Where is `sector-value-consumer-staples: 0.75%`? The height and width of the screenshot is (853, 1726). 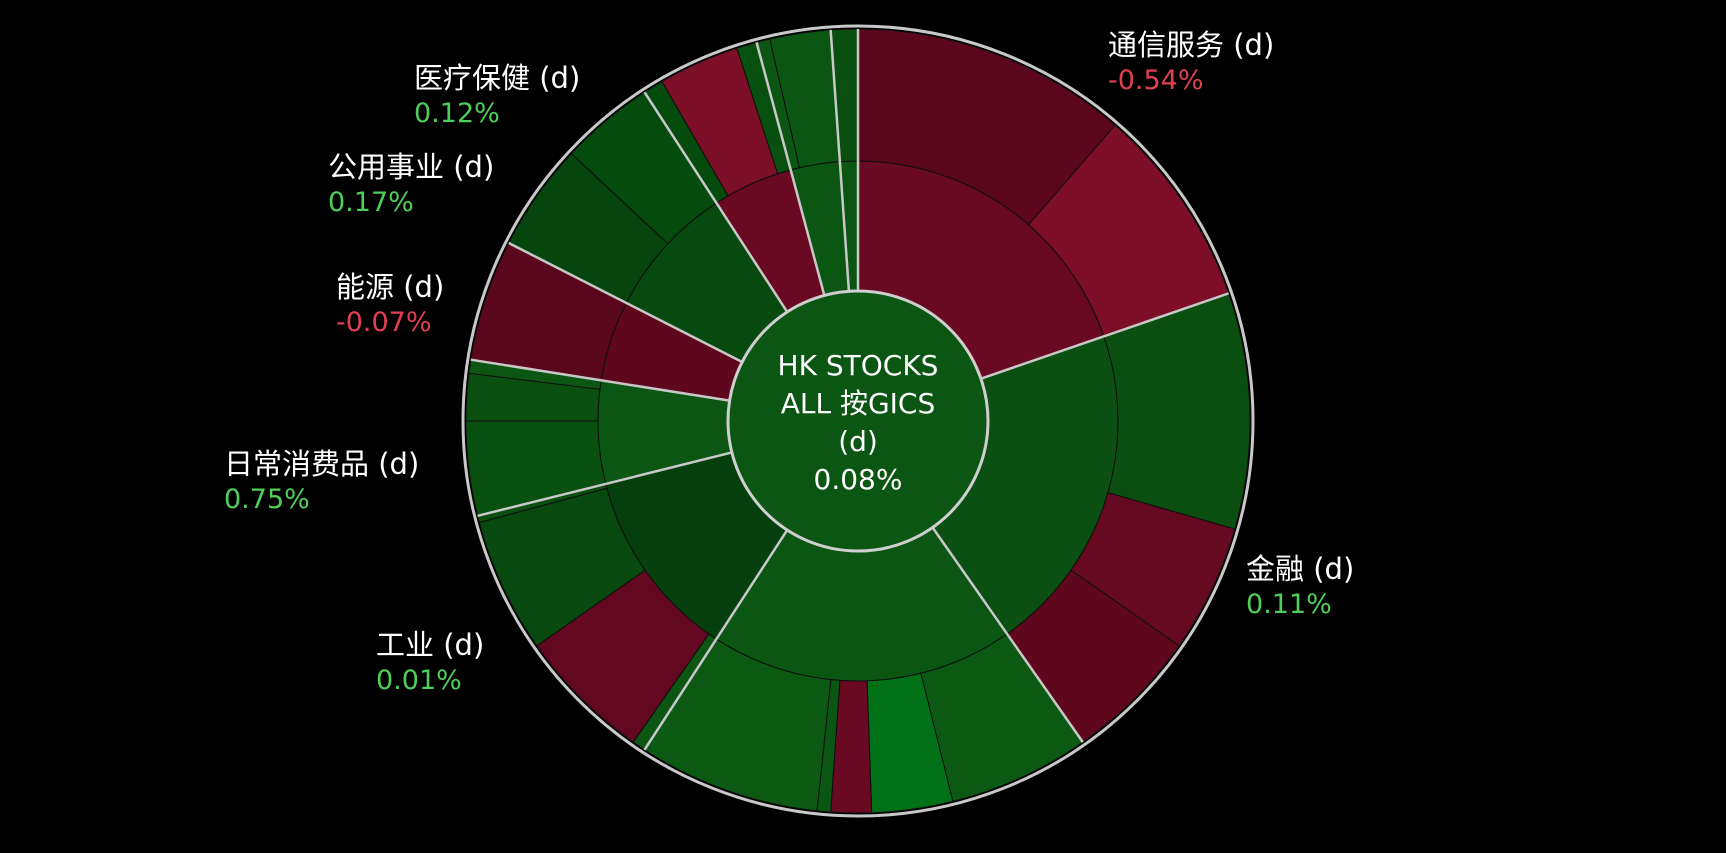 sector-value-consumer-staples: 0.75% is located at coordinates (267, 499).